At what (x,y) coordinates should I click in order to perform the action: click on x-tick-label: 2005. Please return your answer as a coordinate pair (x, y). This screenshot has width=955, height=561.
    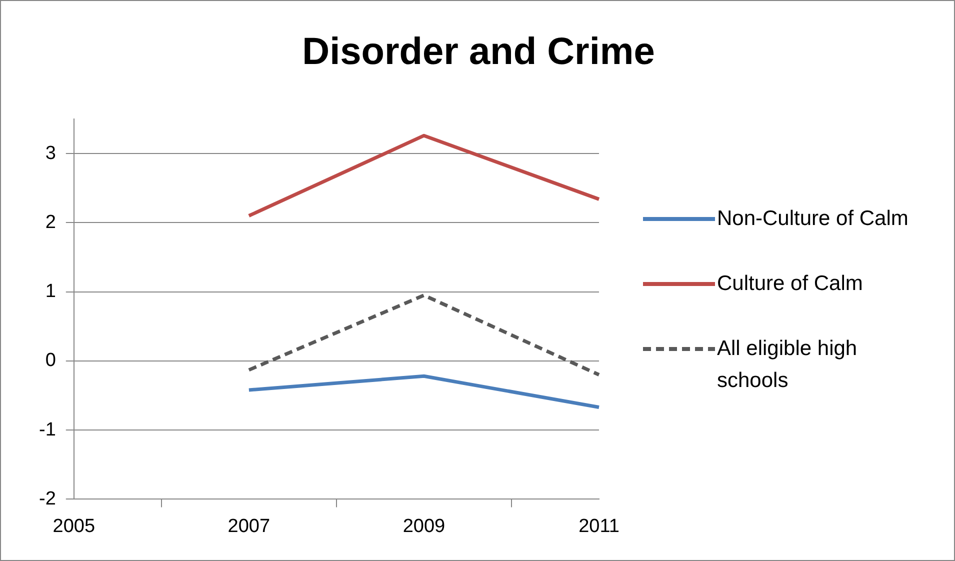
    Looking at the image, I should click on (74, 526).